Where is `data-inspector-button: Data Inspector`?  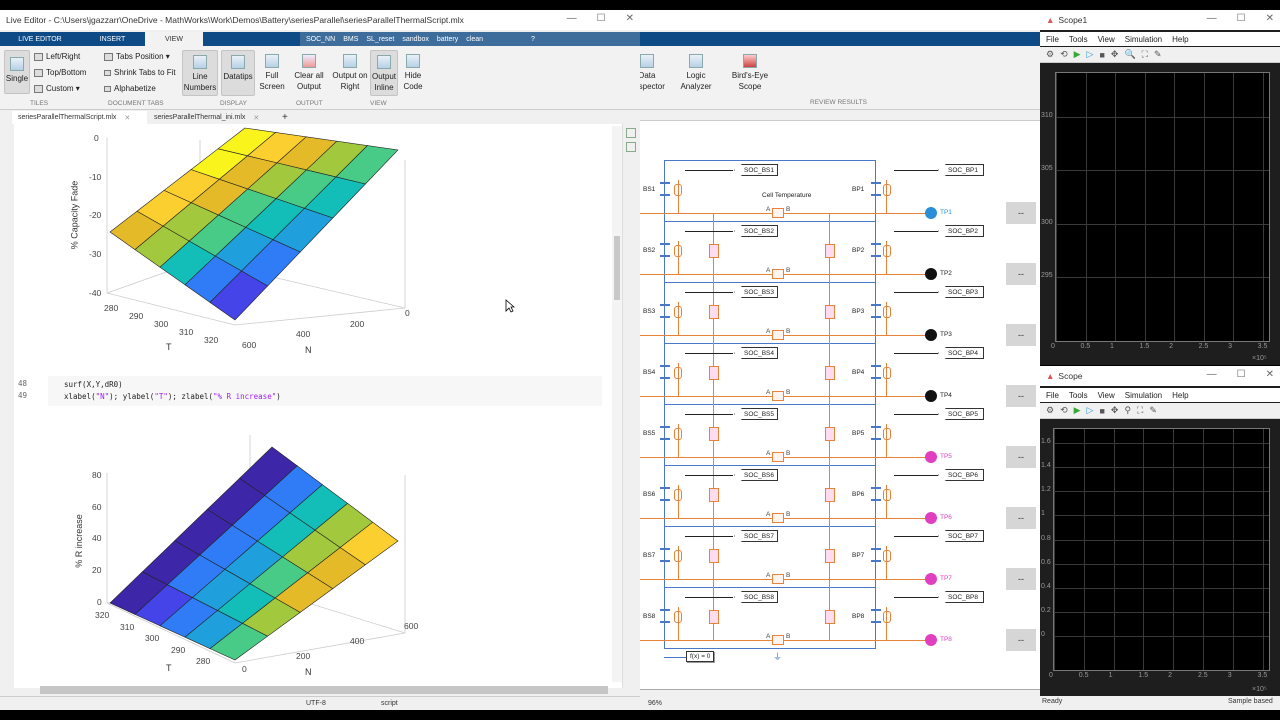 data-inspector-button: Data Inspector is located at coordinates (652, 73).